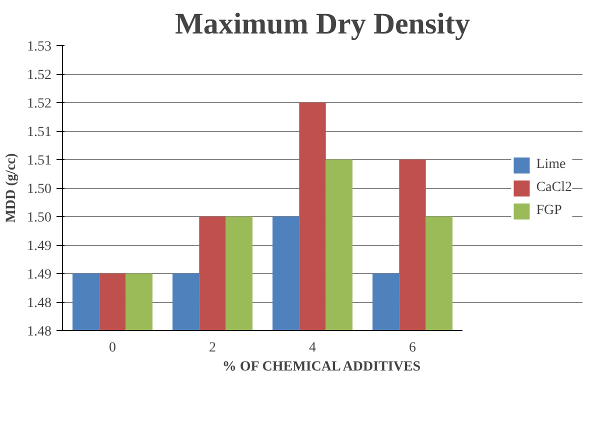 The width and height of the screenshot is (599, 432). What do you see at coordinates (112, 348) in the screenshot?
I see `x-tick-label: 0` at bounding box center [112, 348].